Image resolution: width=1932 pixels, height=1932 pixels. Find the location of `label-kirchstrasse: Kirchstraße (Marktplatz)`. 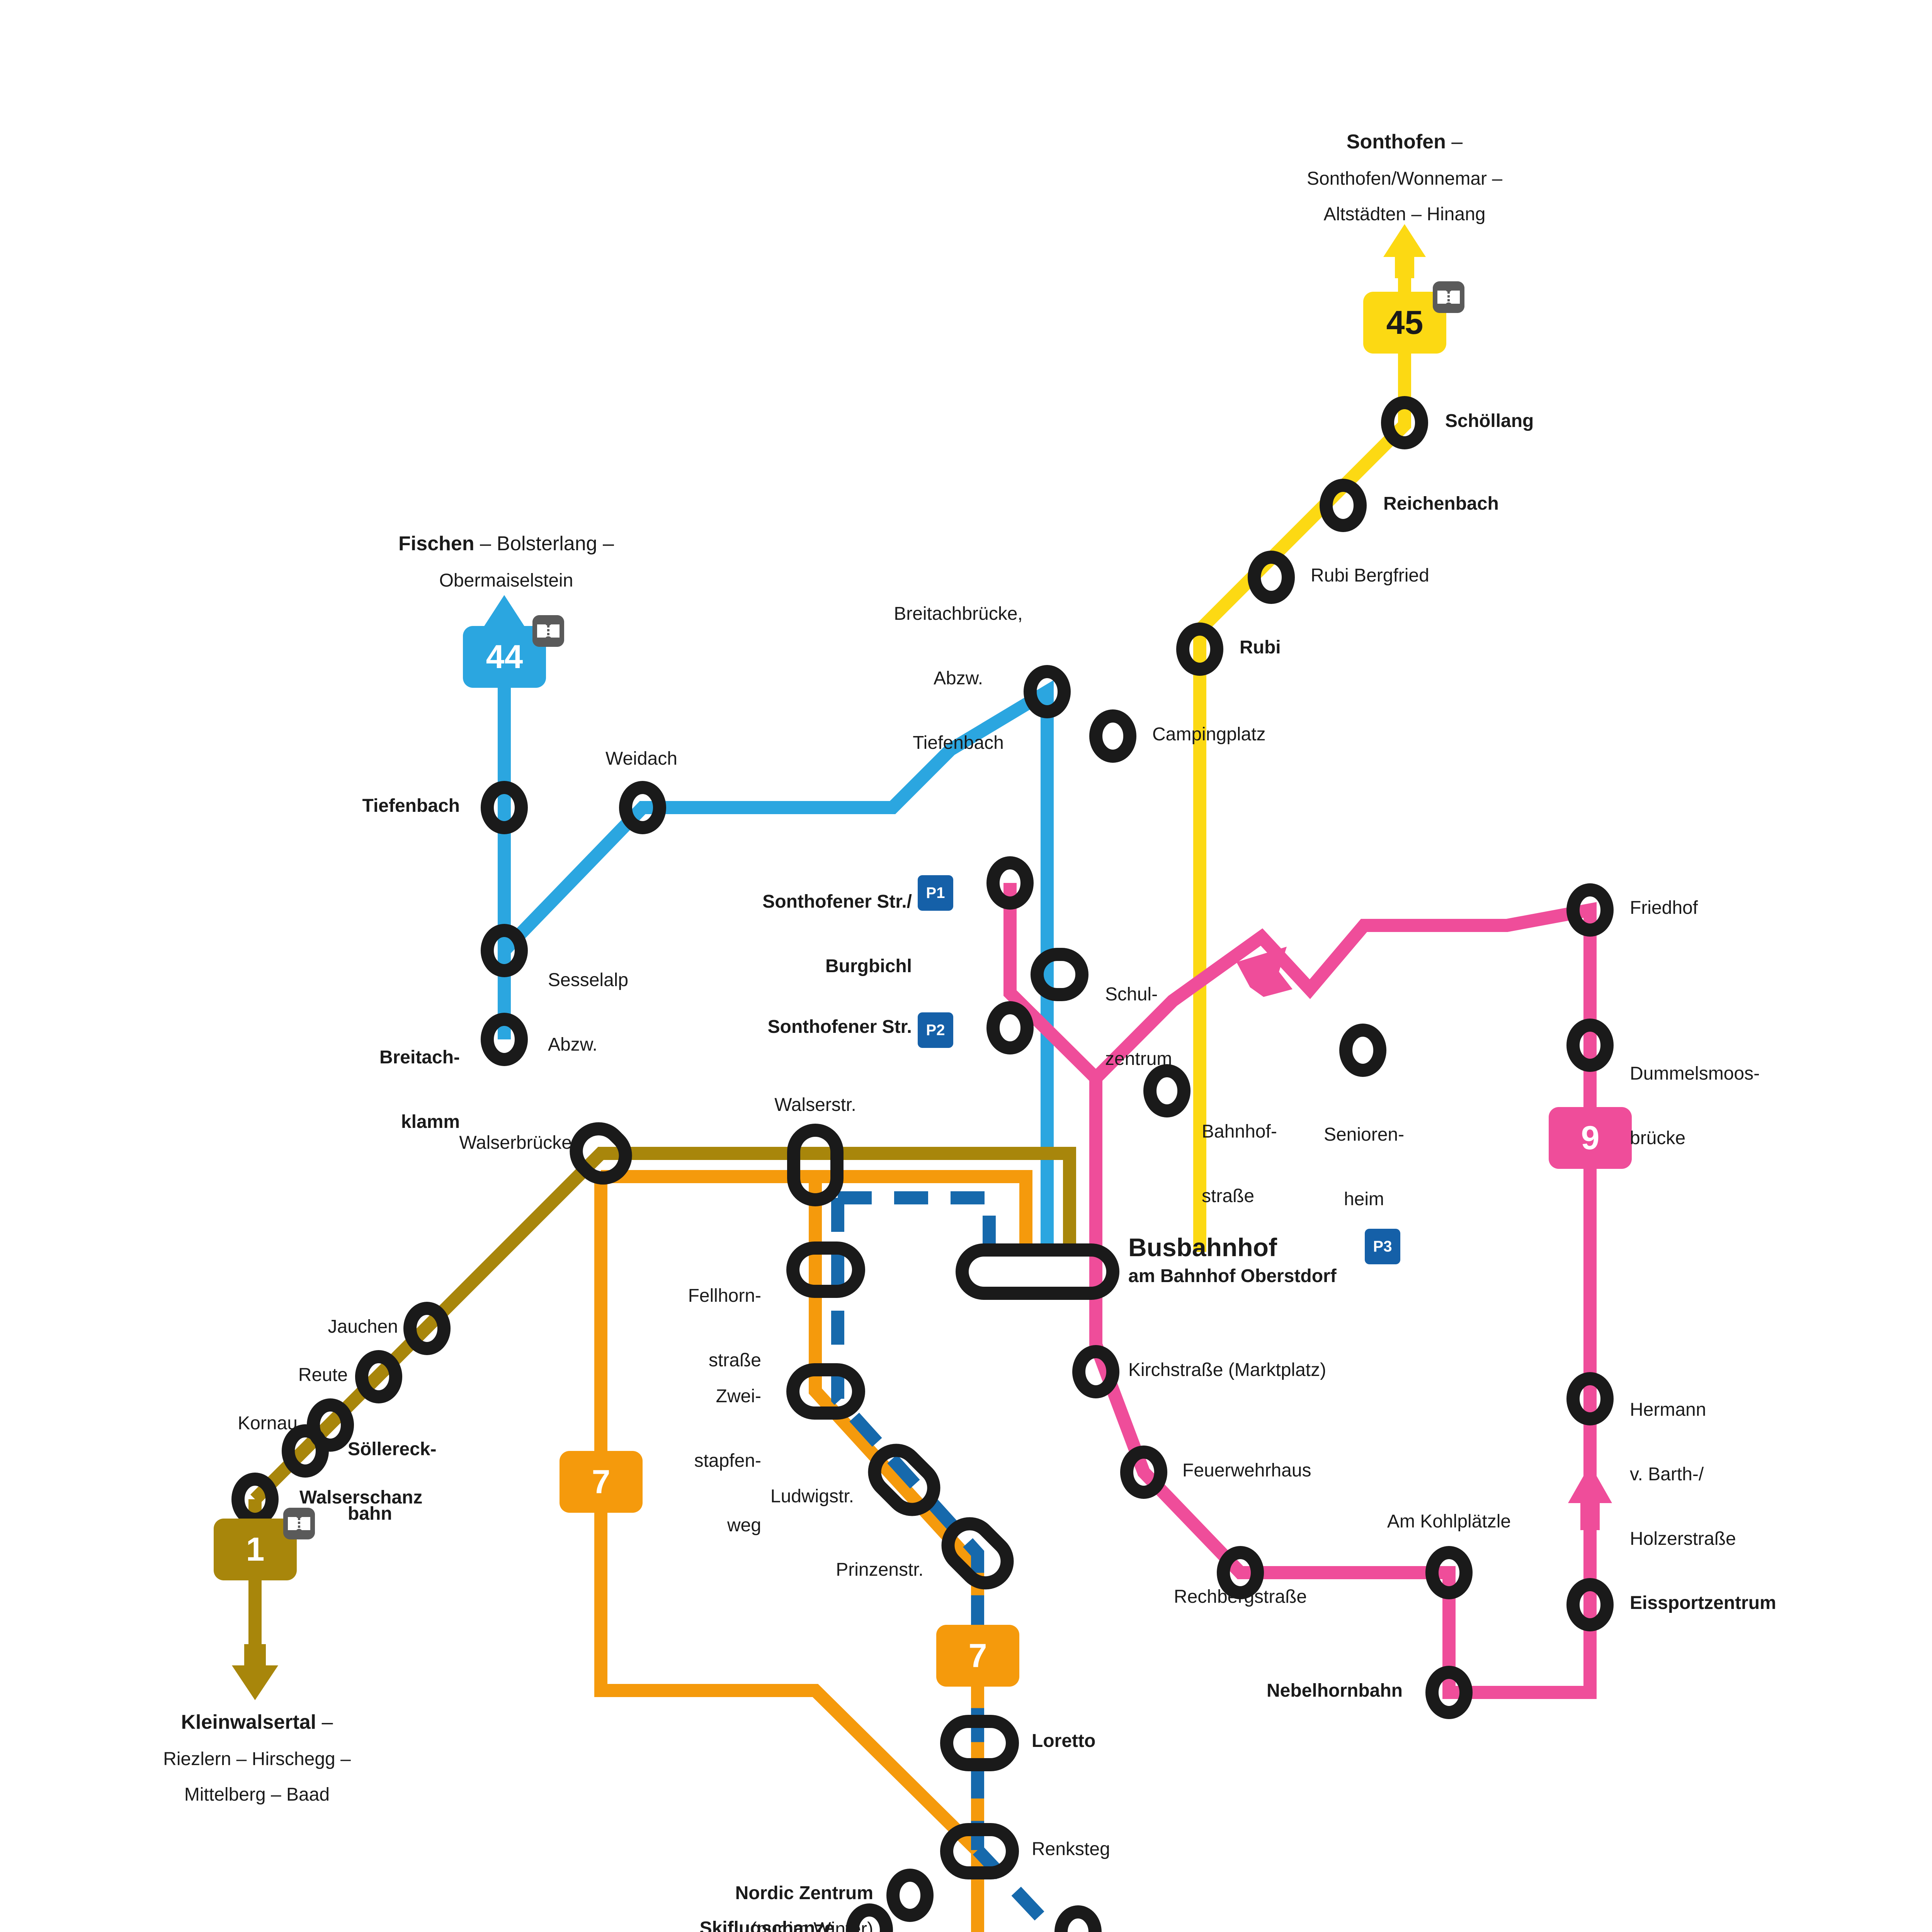

label-kirchstrasse: Kirchstraße (Marktplatz) is located at coordinates (1227, 1370).